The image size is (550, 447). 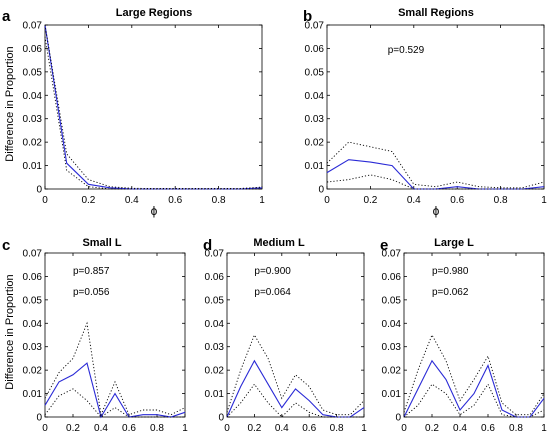 I want to click on p-value-annotation: p=0.056, so click(x=91, y=292).